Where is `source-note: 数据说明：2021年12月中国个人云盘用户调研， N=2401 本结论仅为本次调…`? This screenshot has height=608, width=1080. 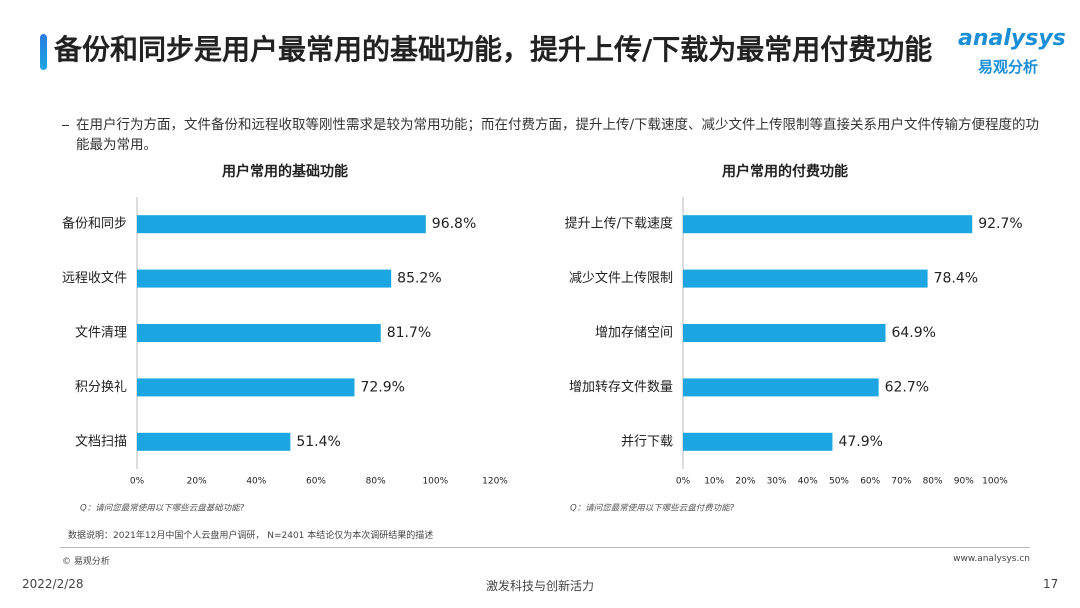 source-note: 数据说明：2021年12月中国个人云盘用户调研， N=2401 本结论仅为本次调… is located at coordinates (251, 536).